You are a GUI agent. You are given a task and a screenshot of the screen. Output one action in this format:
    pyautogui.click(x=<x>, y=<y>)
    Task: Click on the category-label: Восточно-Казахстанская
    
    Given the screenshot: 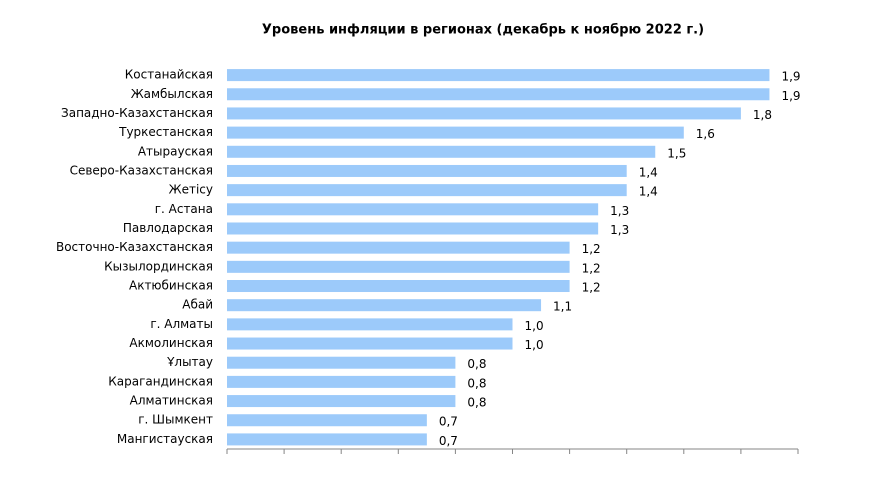 What is the action you would take?
    pyautogui.click(x=134, y=247)
    